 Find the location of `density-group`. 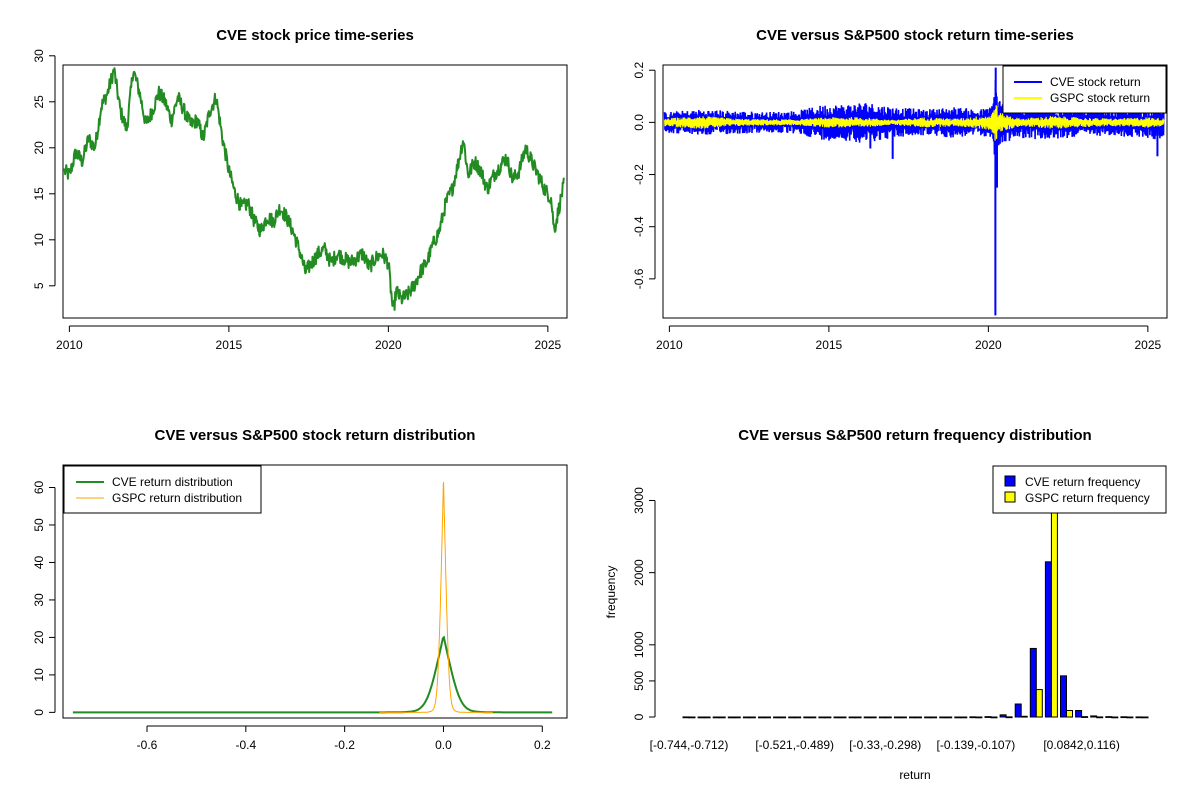

density-group is located at coordinates (312, 598).